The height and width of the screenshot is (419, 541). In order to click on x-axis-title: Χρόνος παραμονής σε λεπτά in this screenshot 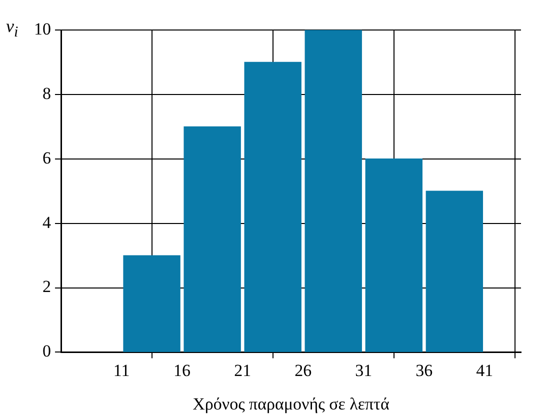, I will do `click(291, 404)`.